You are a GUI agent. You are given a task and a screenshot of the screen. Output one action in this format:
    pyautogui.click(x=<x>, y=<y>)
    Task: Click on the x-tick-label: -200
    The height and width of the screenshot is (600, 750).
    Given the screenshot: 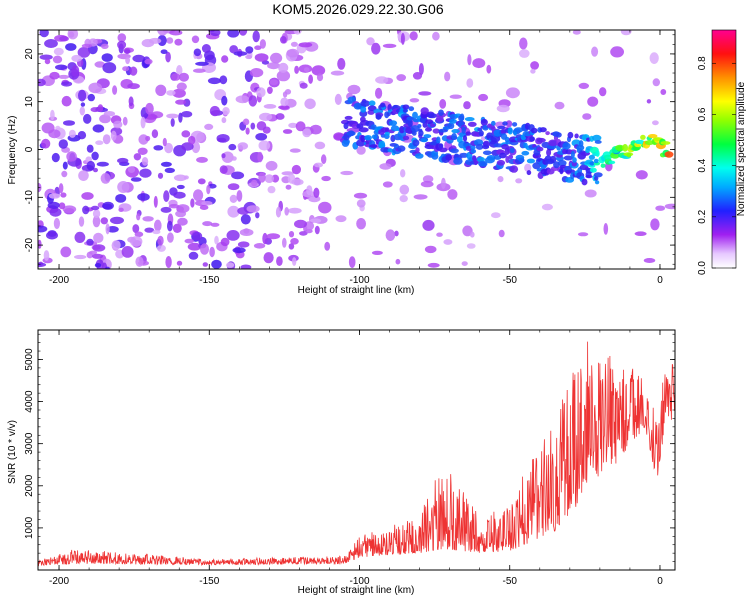 What is the action you would take?
    pyautogui.click(x=59, y=280)
    